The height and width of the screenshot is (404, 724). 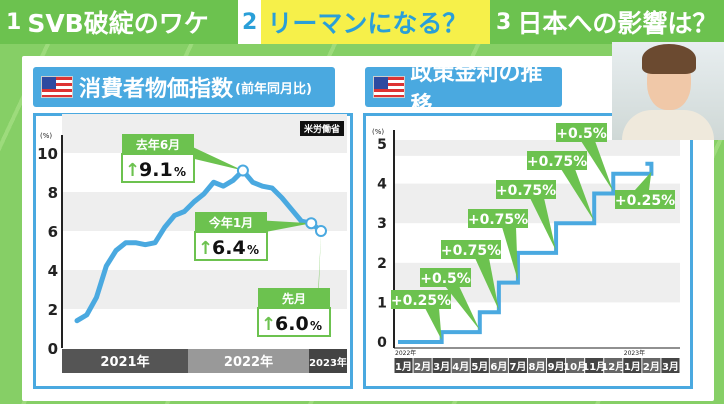 I want to click on callout-label: 先月, so click(x=294, y=298).